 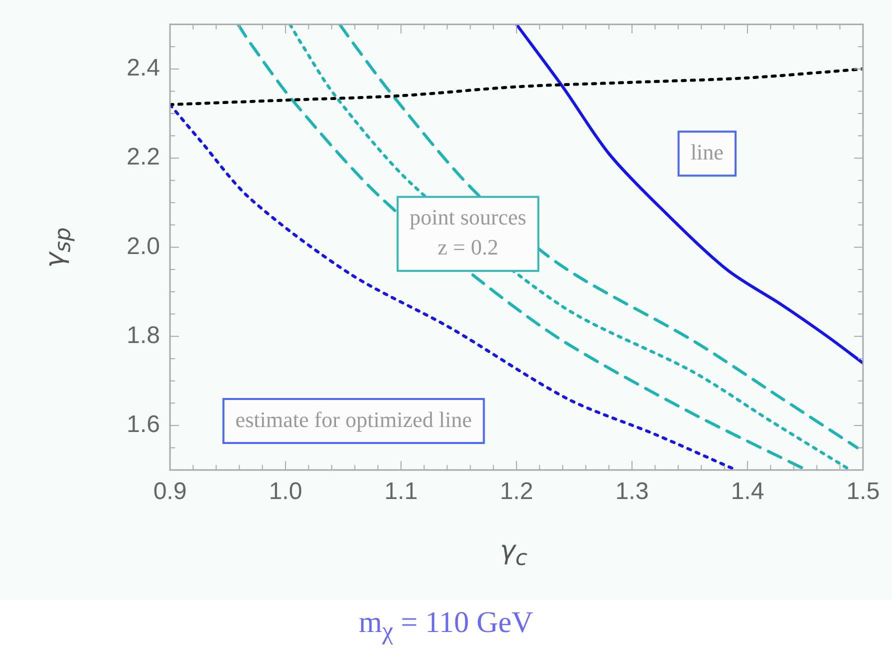 I want to click on y-tick-label: 2.0, so click(x=143, y=246).